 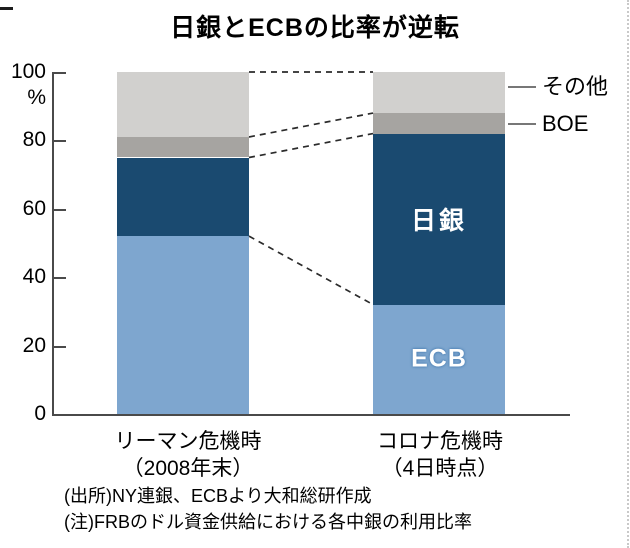 I want to click on bar-segment-ECB, so click(x=183, y=325).